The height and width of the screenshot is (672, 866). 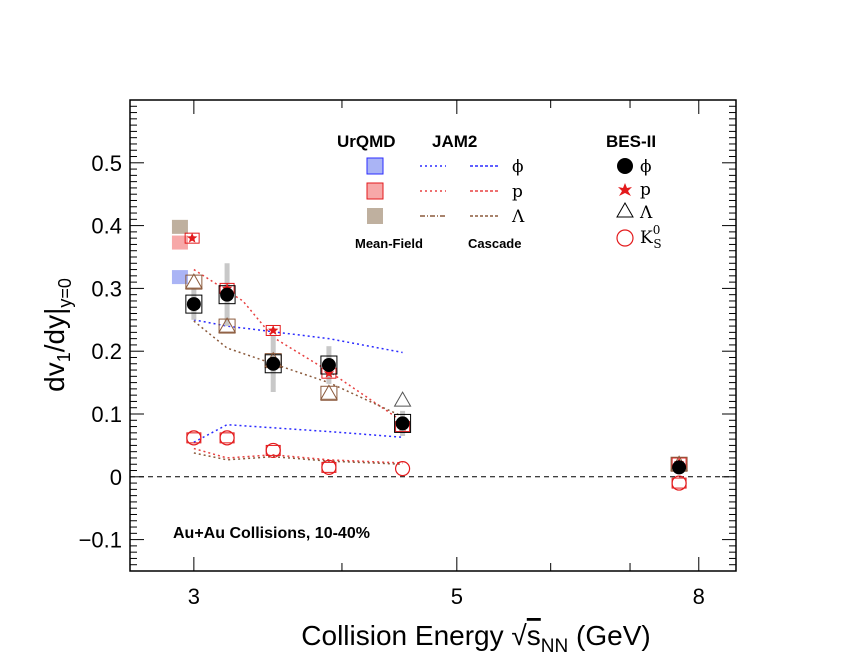 What do you see at coordinates (375, 166) in the screenshot?
I see `legend-urqmd-phi-box` at bounding box center [375, 166].